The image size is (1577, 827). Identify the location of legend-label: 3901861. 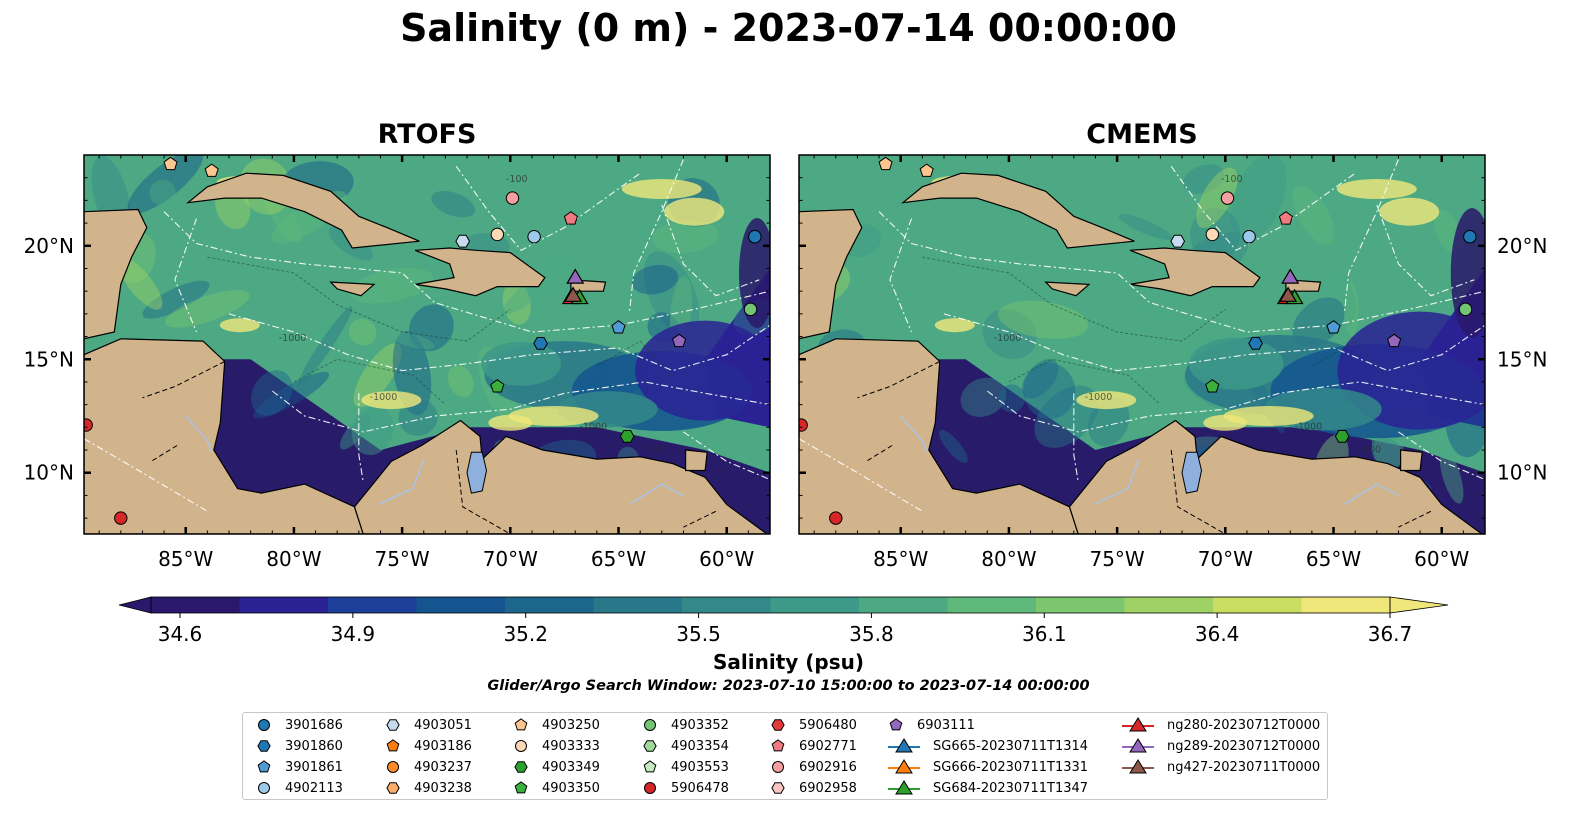
(314, 767).